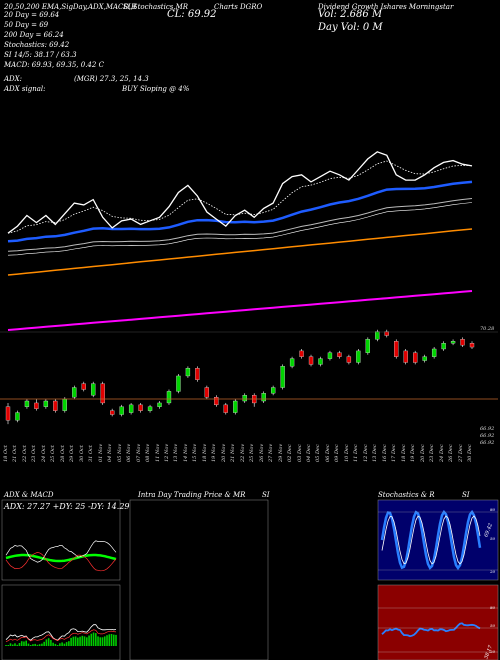 The image size is (500, 660). Describe the element at coordinates (214, 452) in the screenshot. I see `x-label: 19 Nov` at that location.